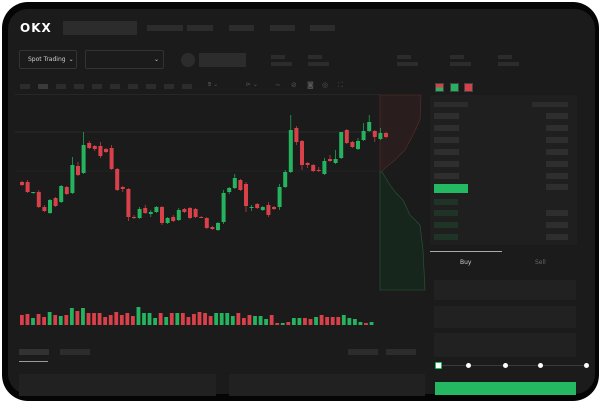 The image size is (603, 405). I want to click on settings-icon: ◎, so click(325, 85).